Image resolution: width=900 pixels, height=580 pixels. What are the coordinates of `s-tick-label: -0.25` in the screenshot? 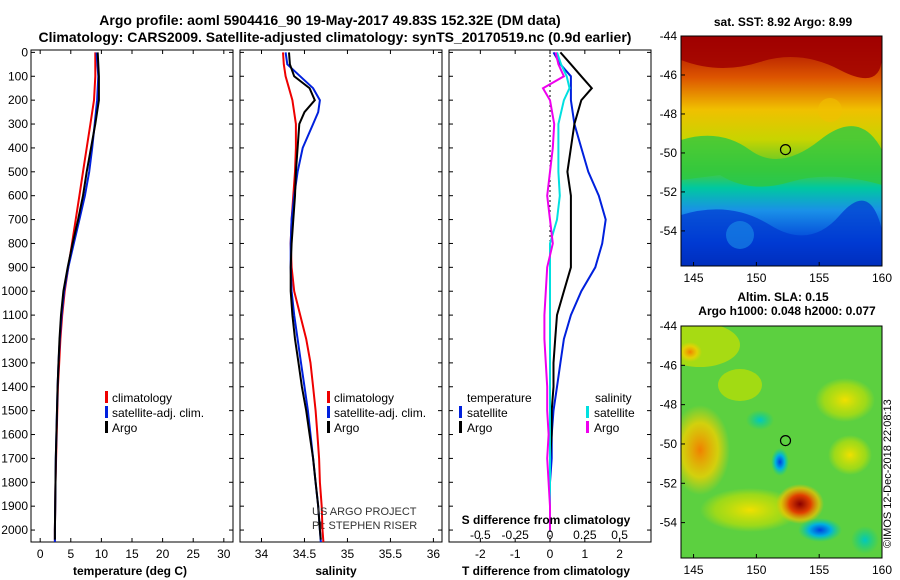 It's located at (515, 535).